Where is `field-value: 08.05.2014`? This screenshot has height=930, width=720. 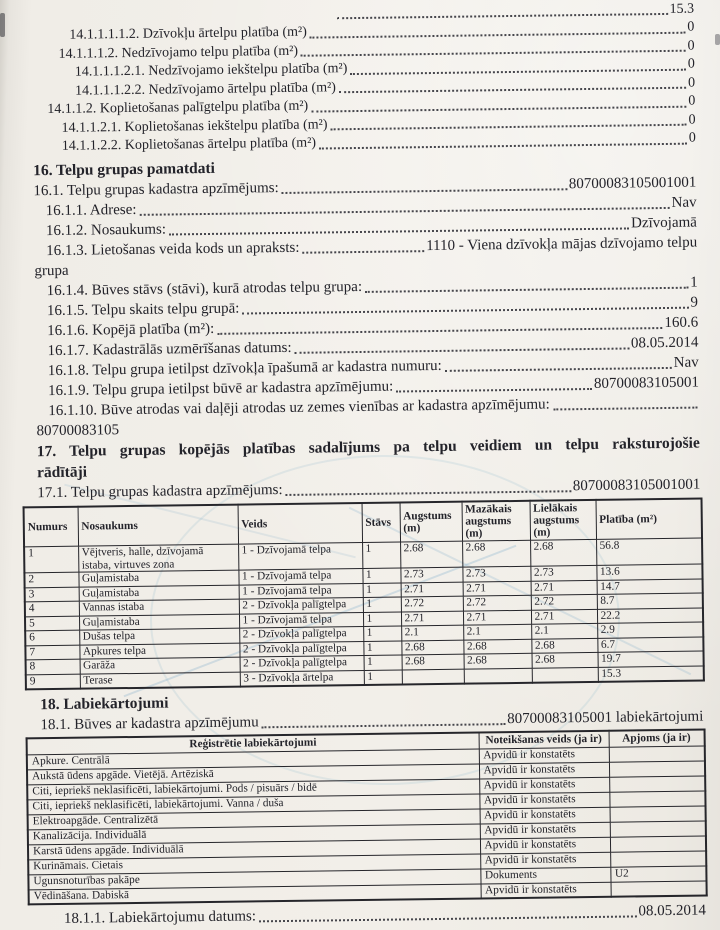
field-value: 08.05.2014 is located at coordinates (664, 342).